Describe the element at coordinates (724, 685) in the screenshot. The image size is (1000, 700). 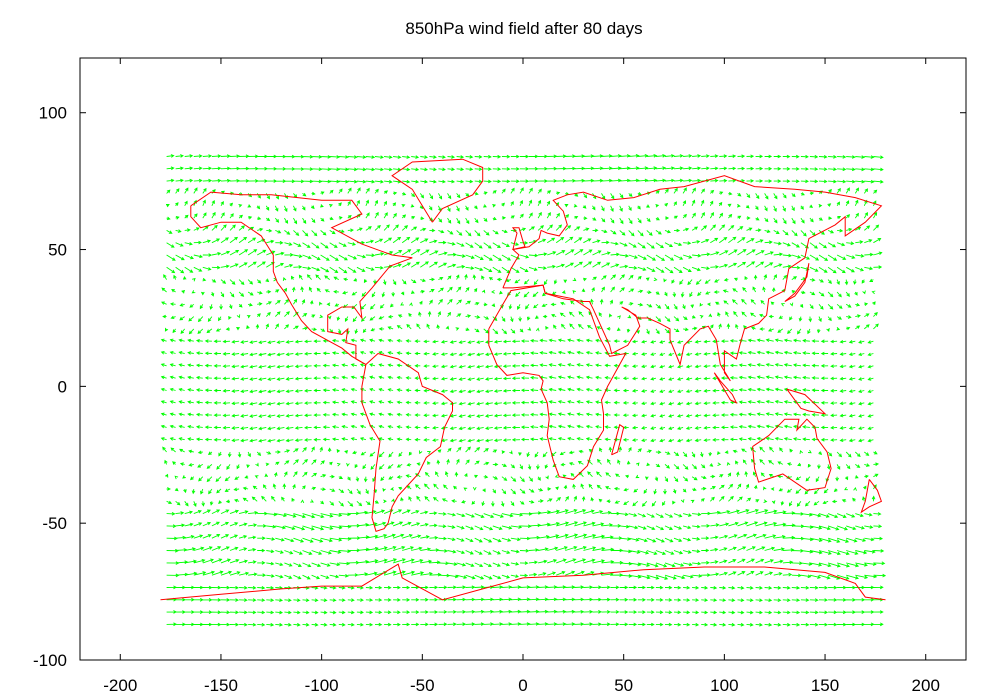
I see `x-tick-label: 100` at that location.